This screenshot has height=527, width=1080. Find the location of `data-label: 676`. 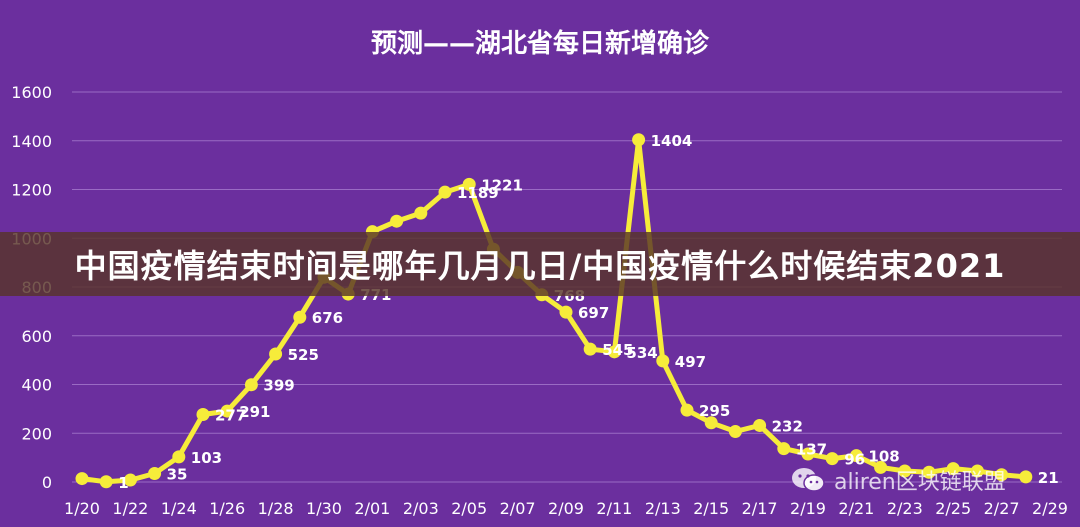

data-label: 676 is located at coordinates (327, 318).